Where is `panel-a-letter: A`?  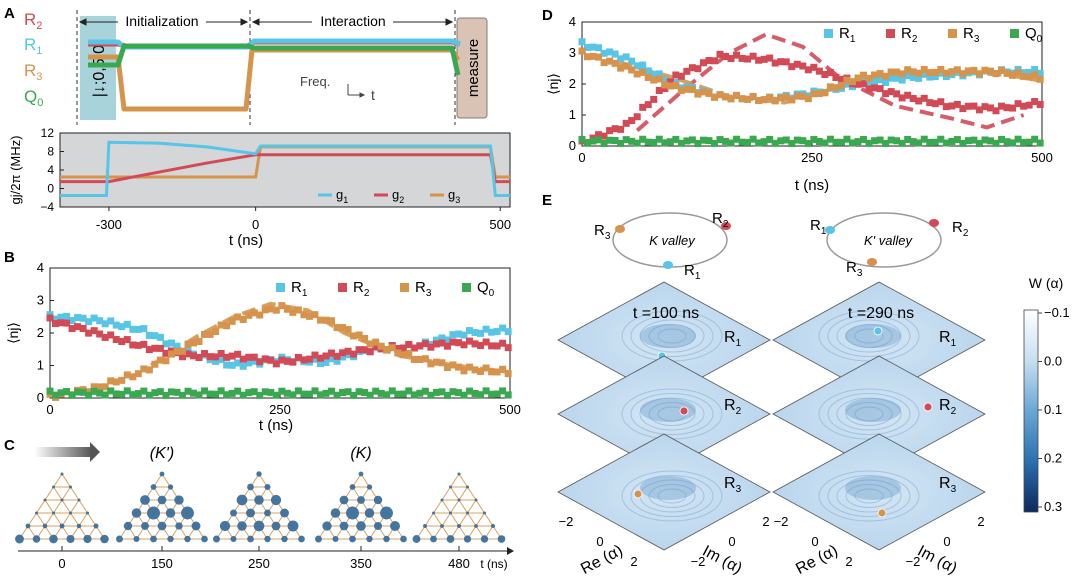 panel-a-letter: A is located at coordinates (9, 13).